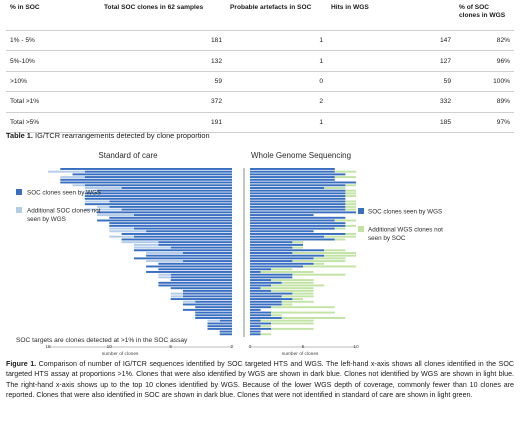 The height and width of the screenshot is (435, 520). I want to click on right-axis-tick: 10, so click(356, 347).